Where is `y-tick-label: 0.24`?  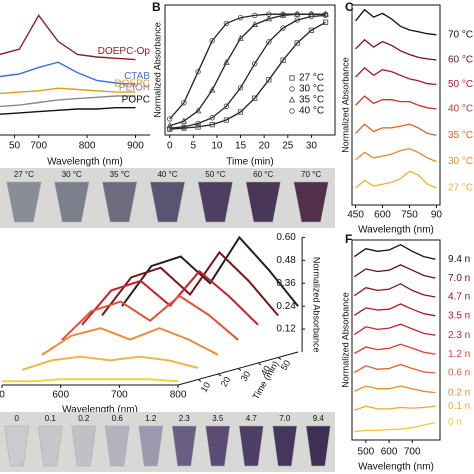
y-tick-label: 0.24 is located at coordinates (286, 306).